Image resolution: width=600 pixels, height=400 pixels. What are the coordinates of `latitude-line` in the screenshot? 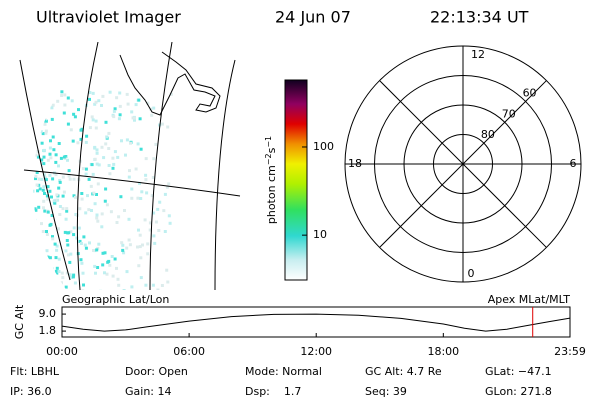 It's located at (132, 183).